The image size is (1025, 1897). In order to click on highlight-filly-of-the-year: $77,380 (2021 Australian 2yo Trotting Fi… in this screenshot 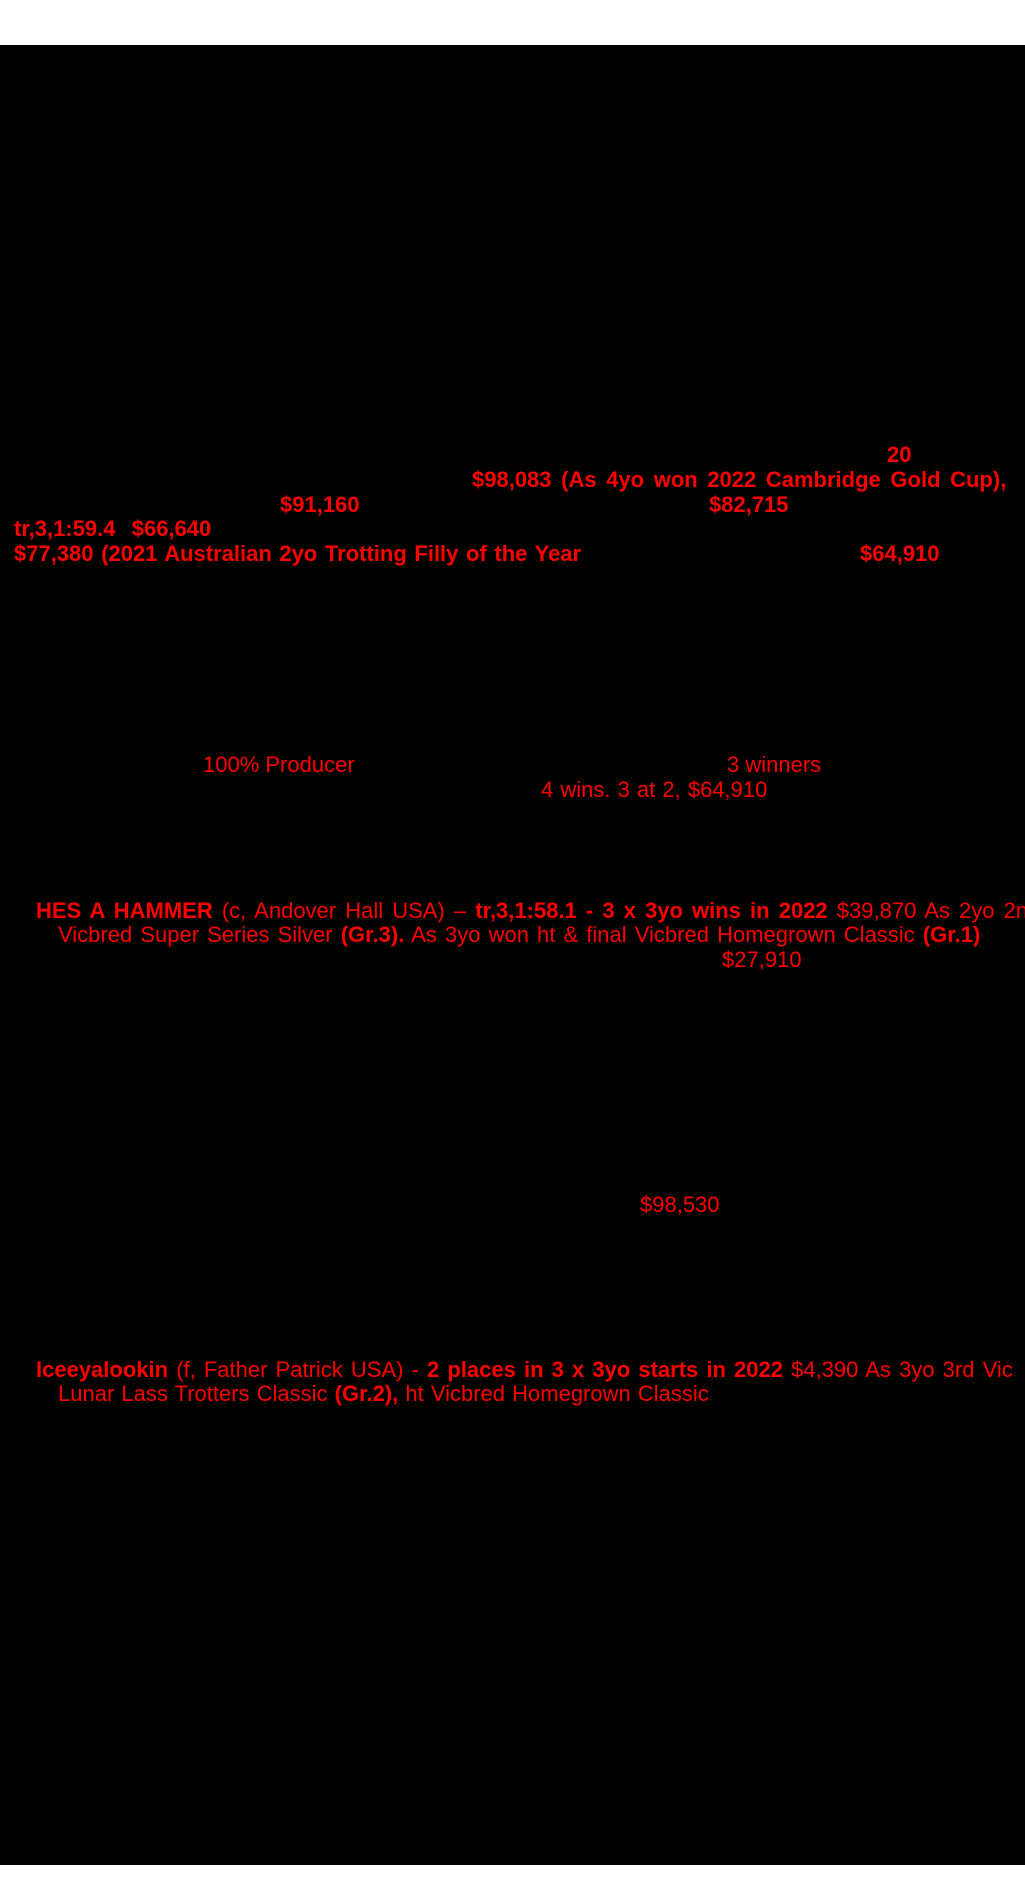, I will do `click(297, 554)`.